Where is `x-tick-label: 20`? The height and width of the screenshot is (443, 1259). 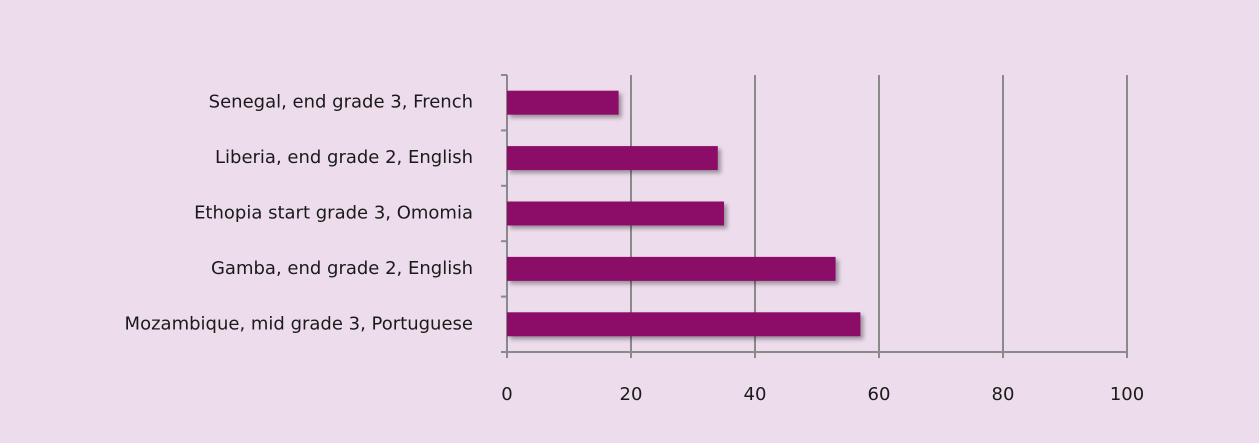 x-tick-label: 20 is located at coordinates (631, 394).